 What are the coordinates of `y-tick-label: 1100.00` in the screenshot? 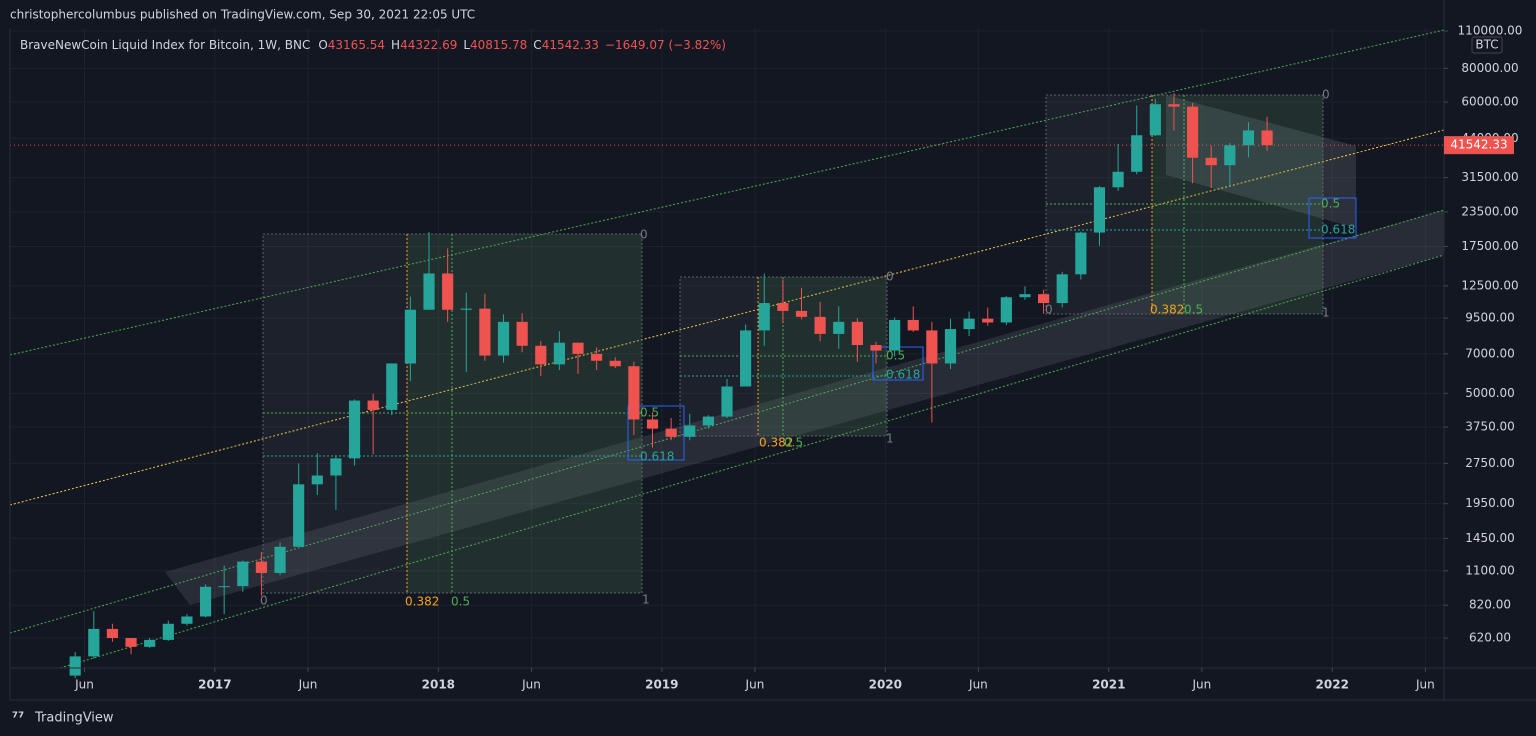 It's located at (1490, 570).